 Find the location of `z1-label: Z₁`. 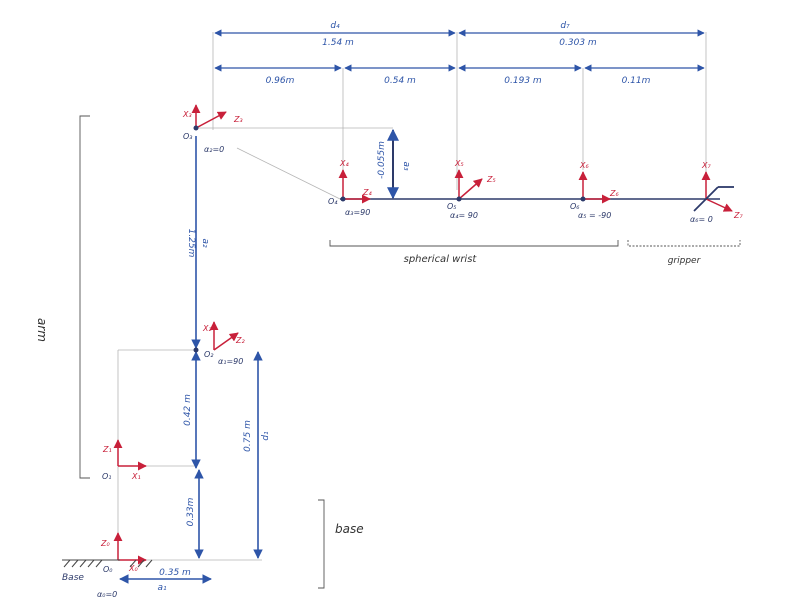

z1-label: Z₁ is located at coordinates (107, 449).